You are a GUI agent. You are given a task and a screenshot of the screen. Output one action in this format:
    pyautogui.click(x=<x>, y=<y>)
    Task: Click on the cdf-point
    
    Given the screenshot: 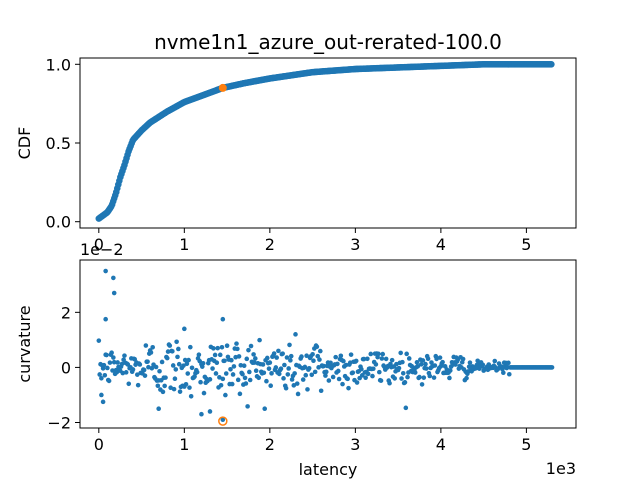 What is the action you would take?
    pyautogui.click(x=551, y=64)
    